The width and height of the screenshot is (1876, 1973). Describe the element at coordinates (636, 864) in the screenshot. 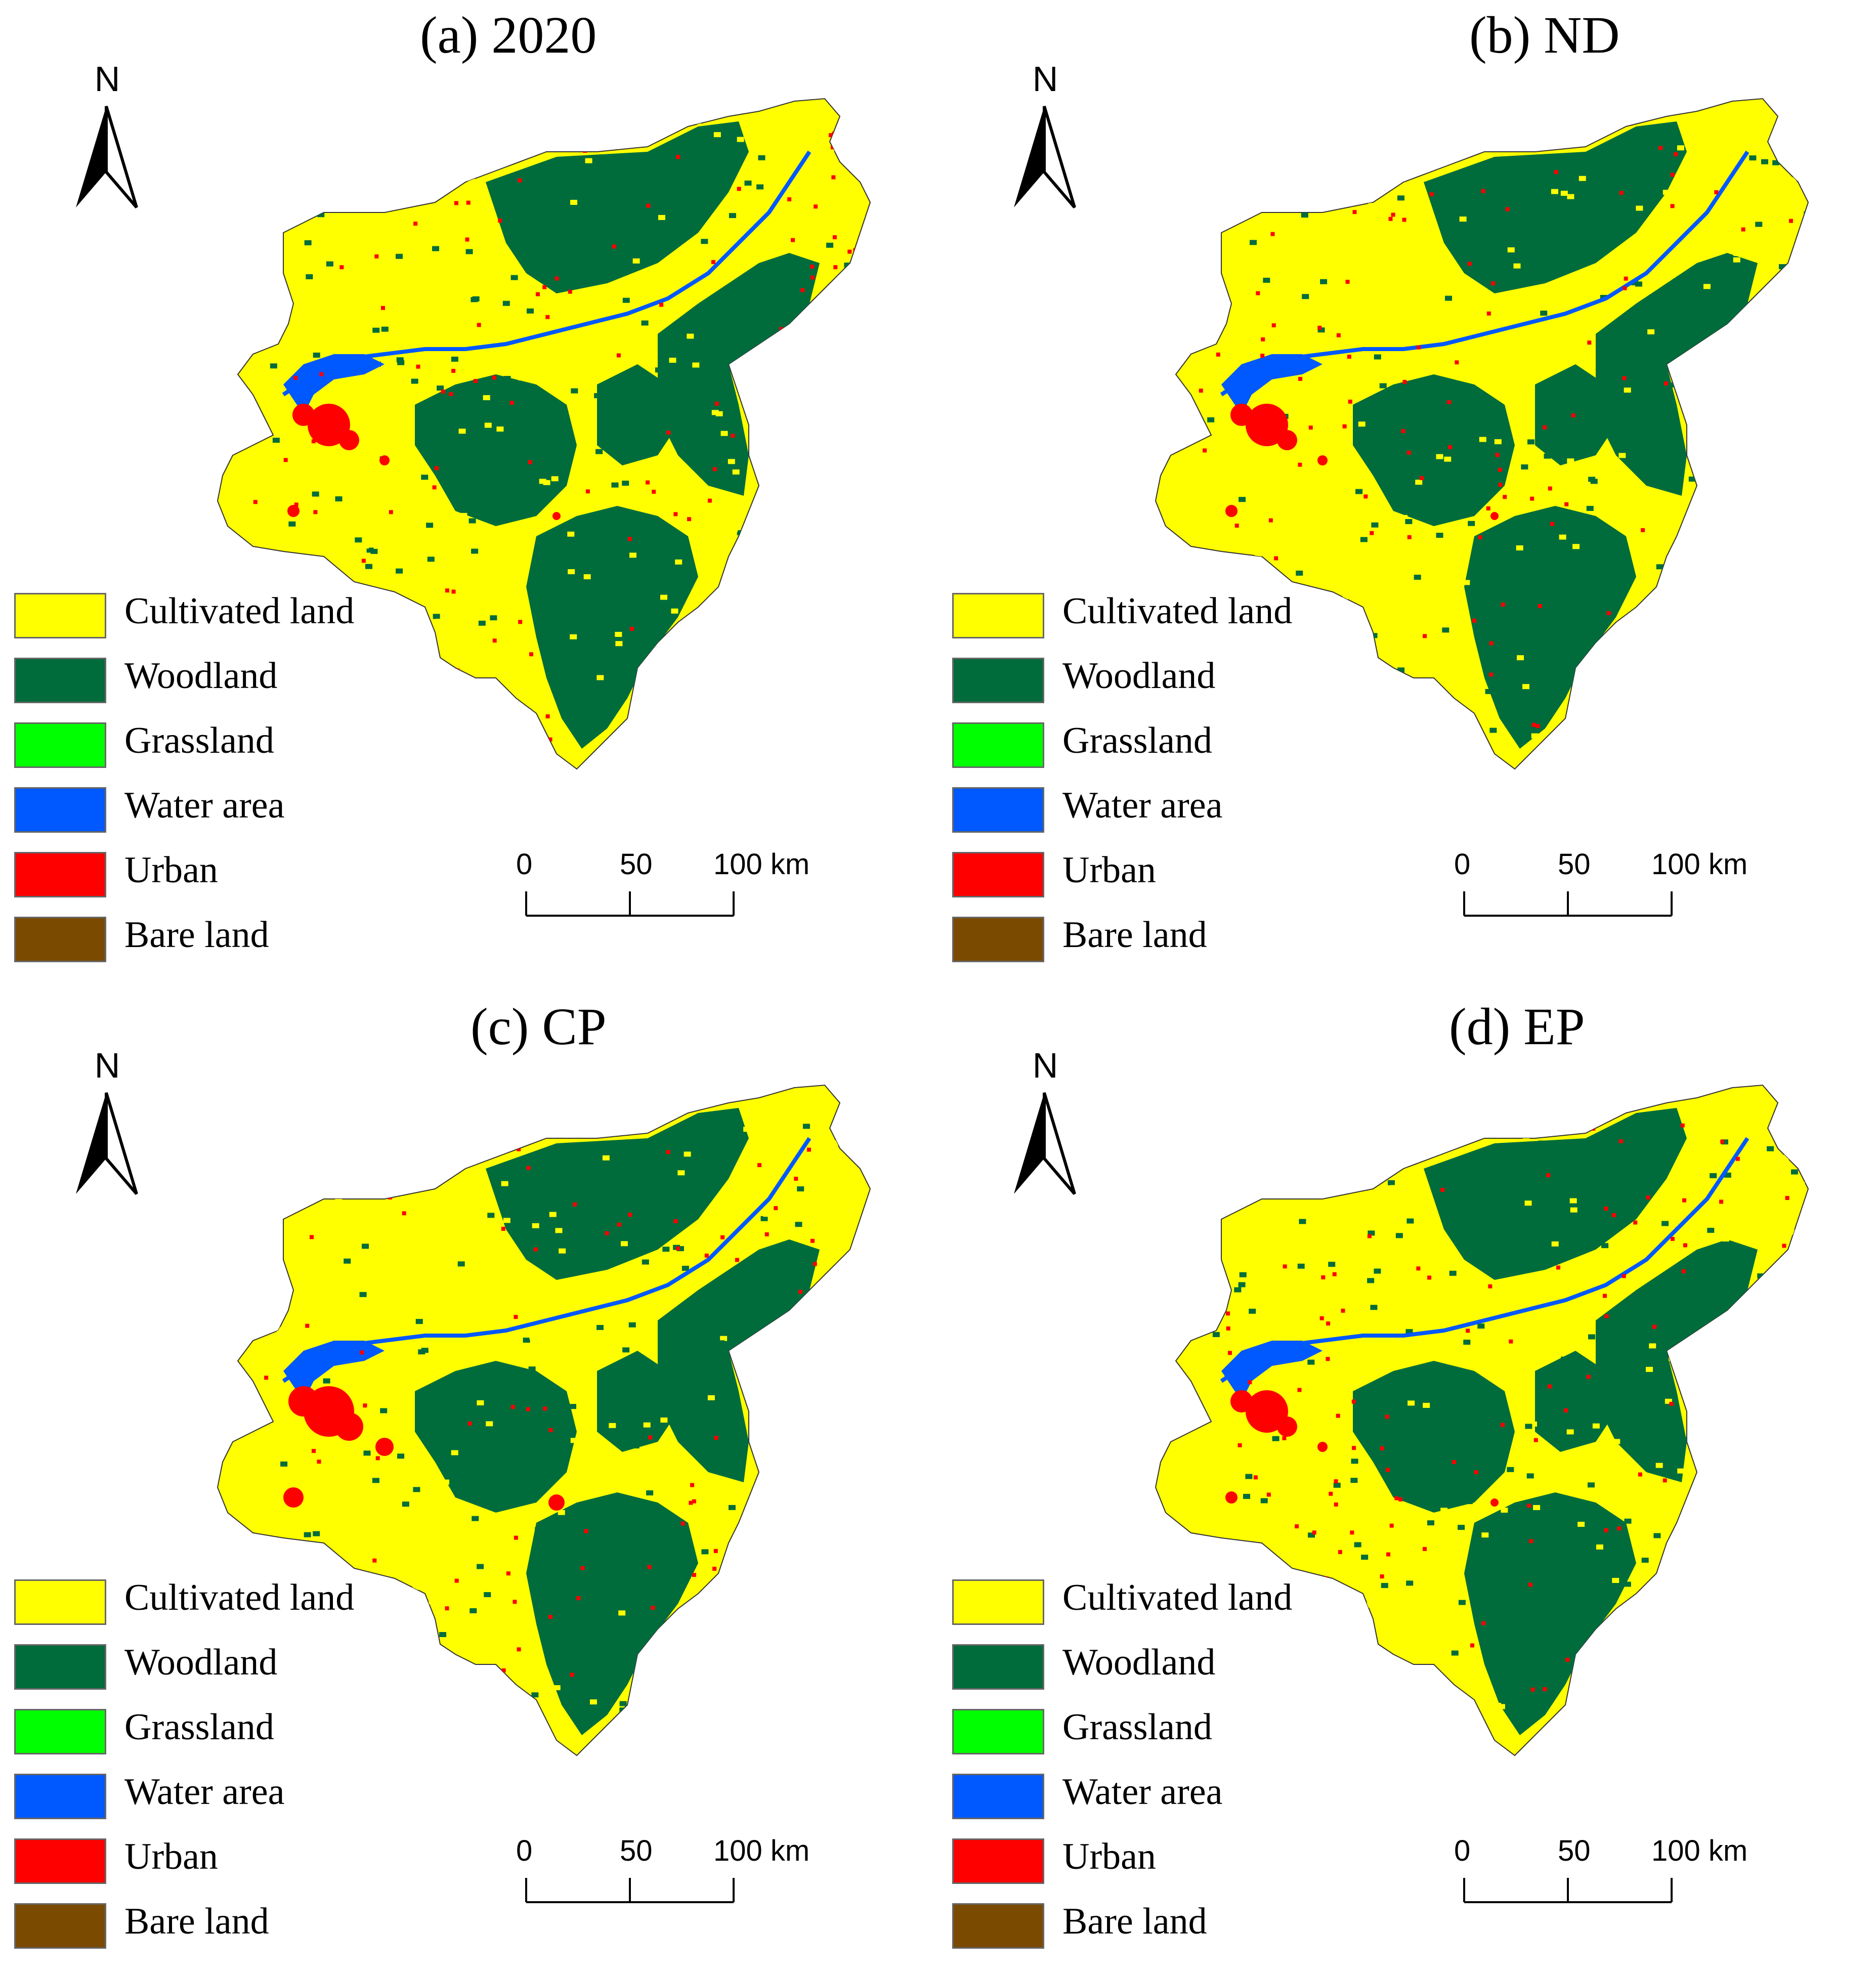

I see `scale-tick-label: 50` at that location.